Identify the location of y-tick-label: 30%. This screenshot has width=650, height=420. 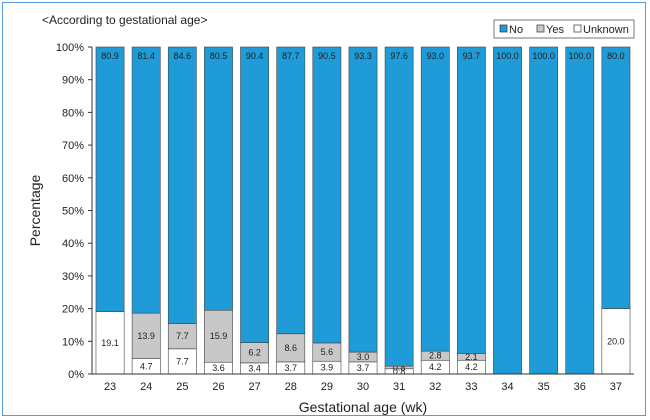
(73, 277).